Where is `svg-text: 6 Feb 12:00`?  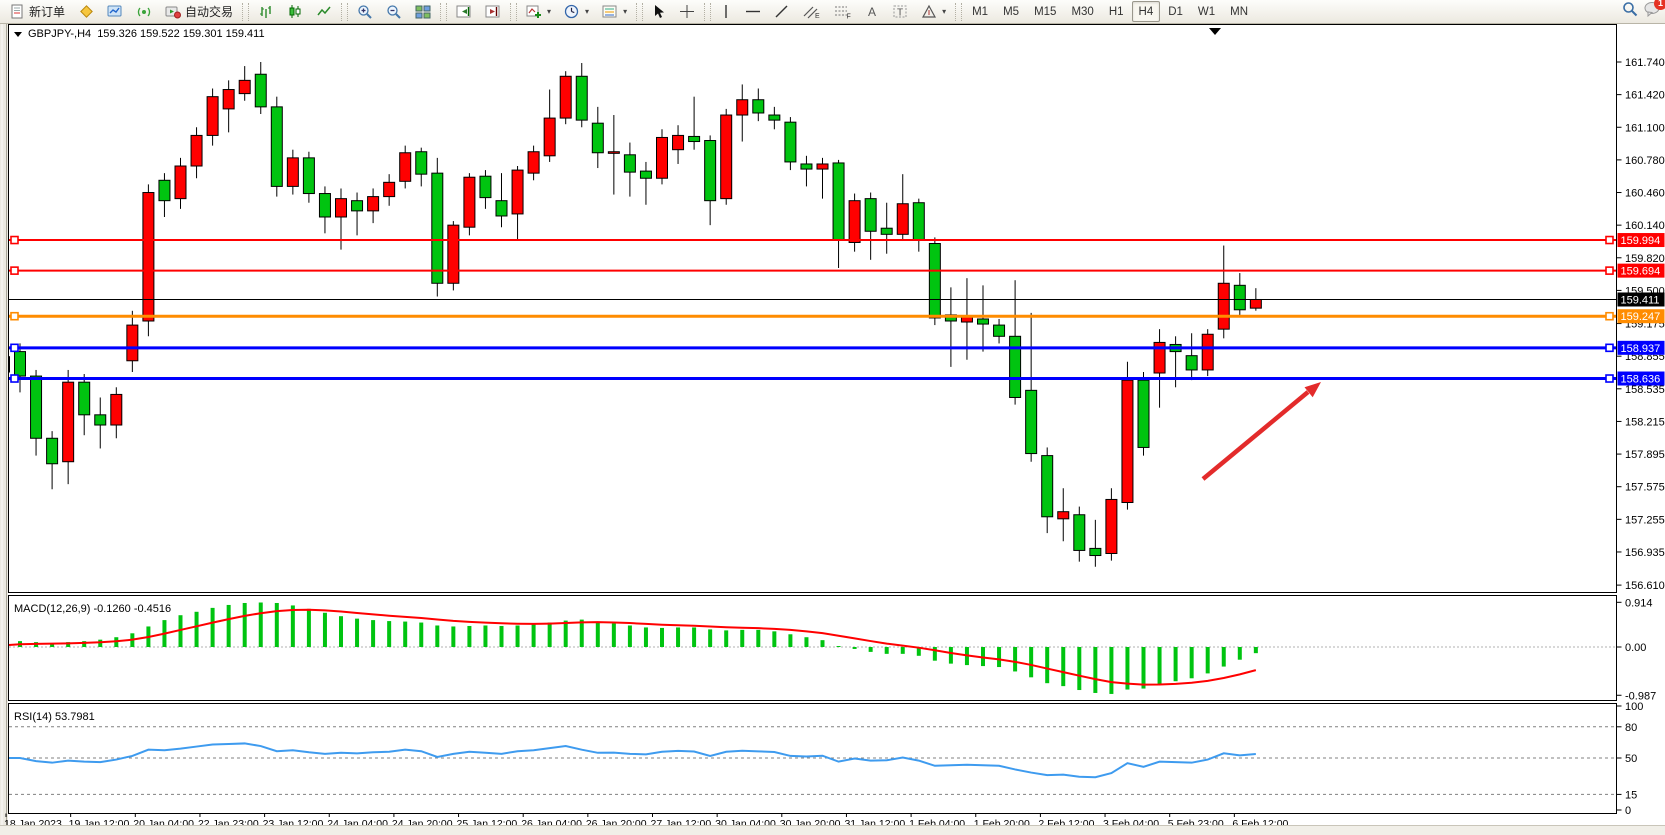 svg-text: 6 Feb 12:00 is located at coordinates (1260, 821).